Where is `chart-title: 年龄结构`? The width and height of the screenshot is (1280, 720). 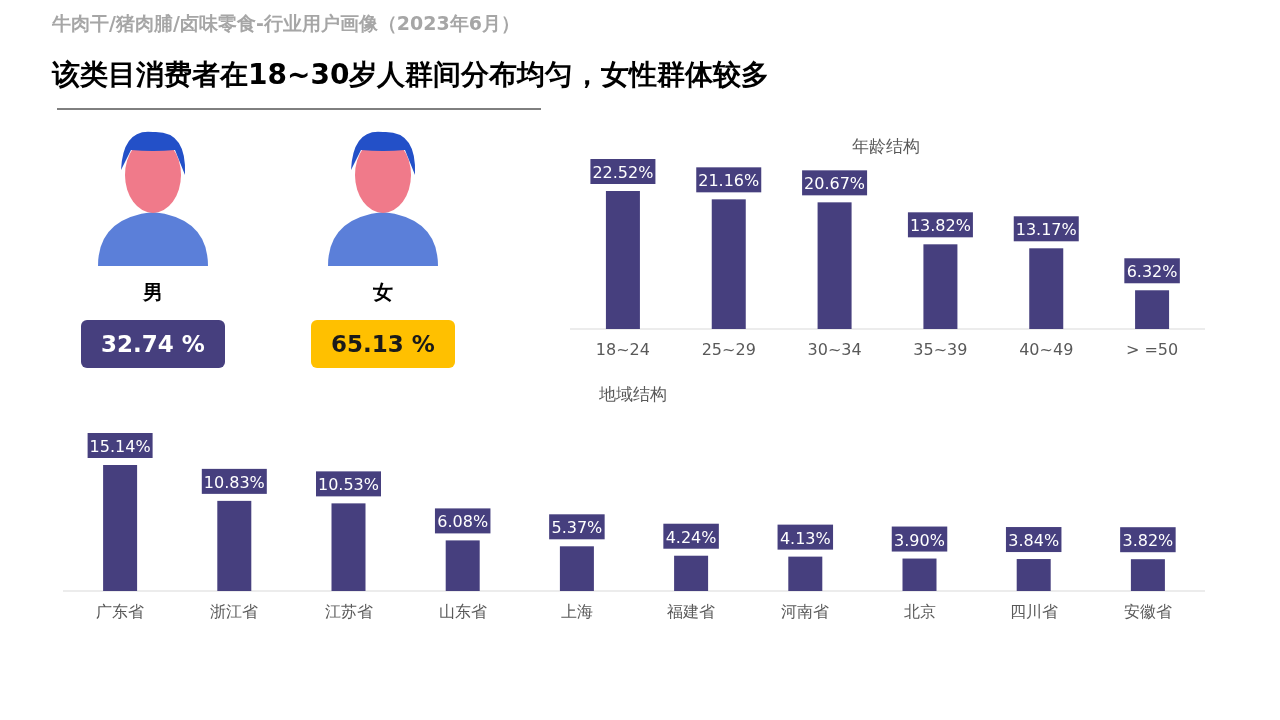
chart-title: 年龄结构 is located at coordinates (886, 146).